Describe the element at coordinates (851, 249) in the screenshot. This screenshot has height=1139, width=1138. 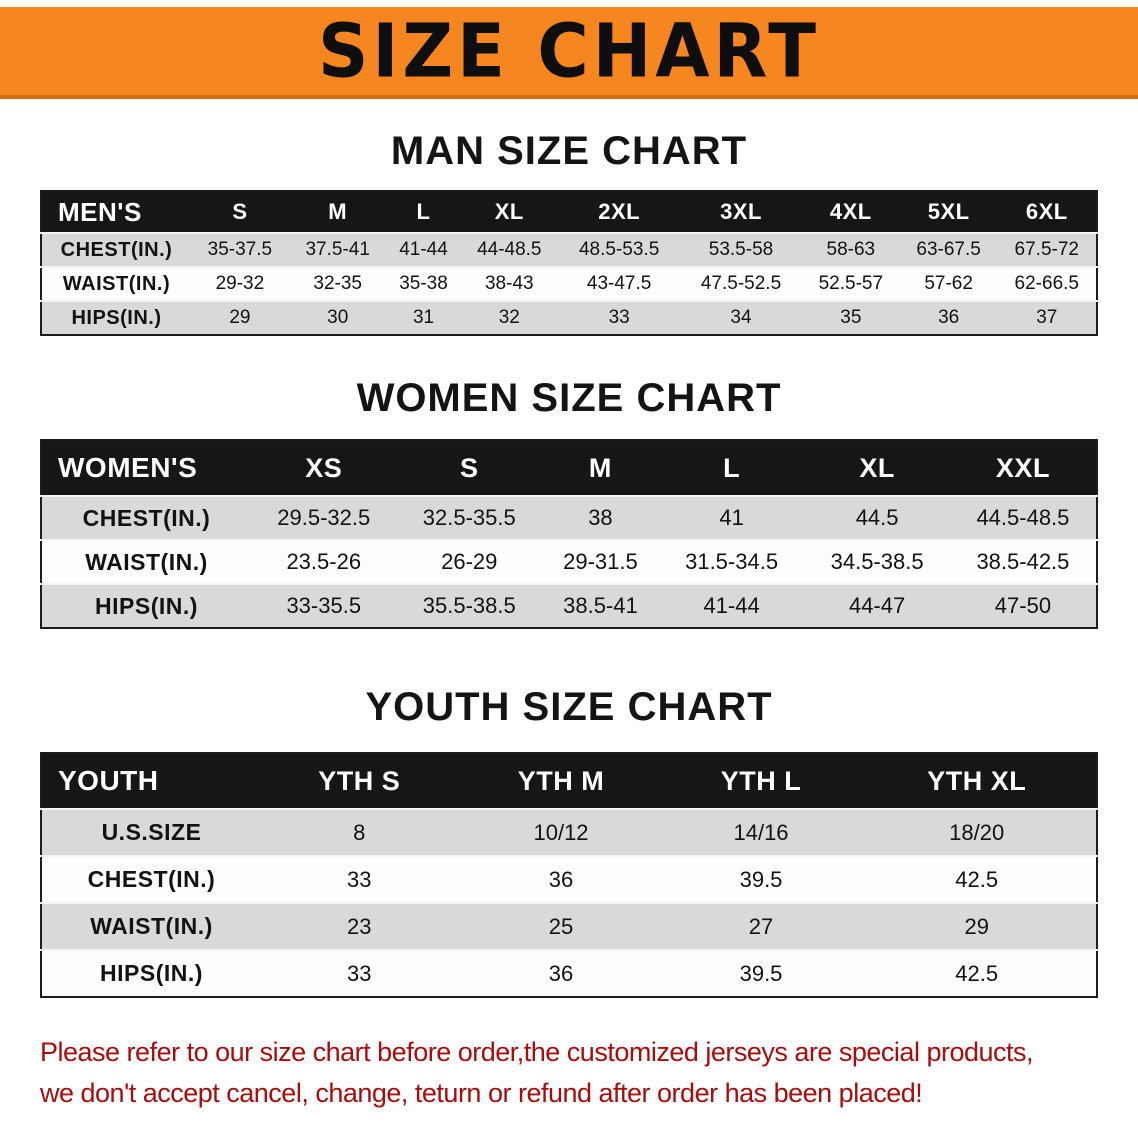
I see `measurement-value: 58-63` at that location.